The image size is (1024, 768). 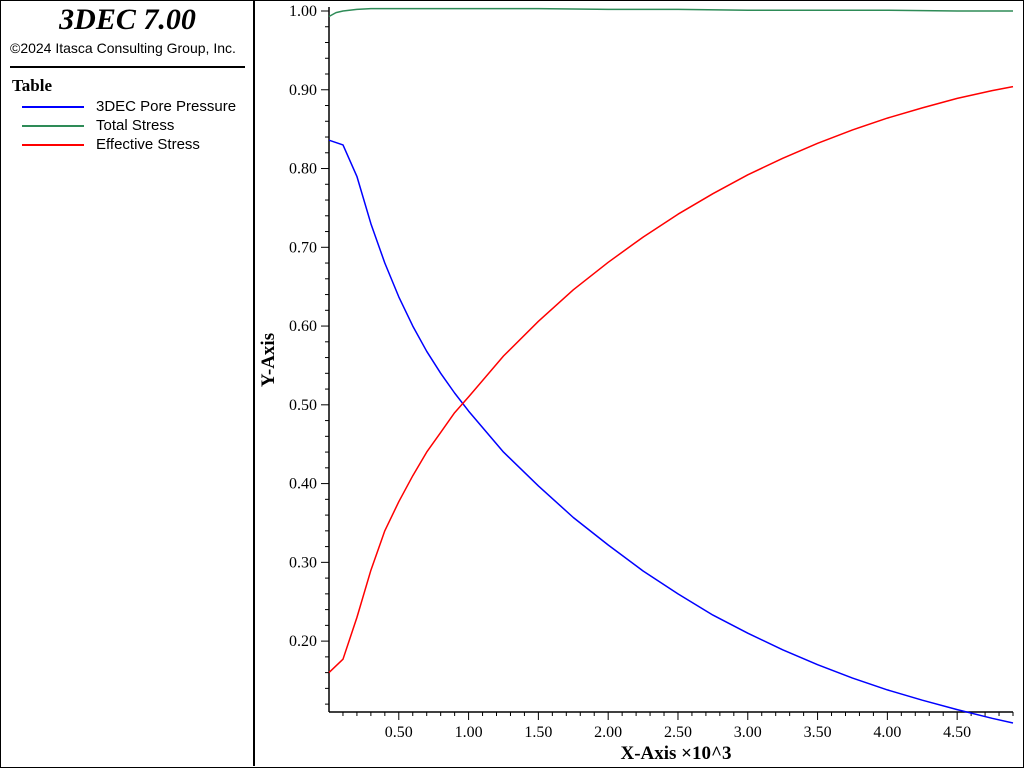 I want to click on y-tick-label: 0.30, so click(x=303, y=562).